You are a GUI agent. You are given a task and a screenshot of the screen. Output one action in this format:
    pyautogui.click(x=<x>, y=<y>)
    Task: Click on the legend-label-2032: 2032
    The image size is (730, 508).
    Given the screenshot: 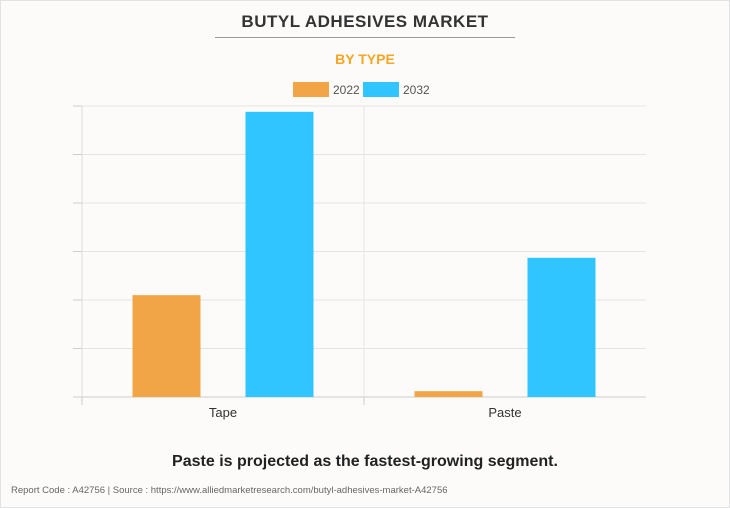 What is the action you would take?
    pyautogui.click(x=416, y=90)
    